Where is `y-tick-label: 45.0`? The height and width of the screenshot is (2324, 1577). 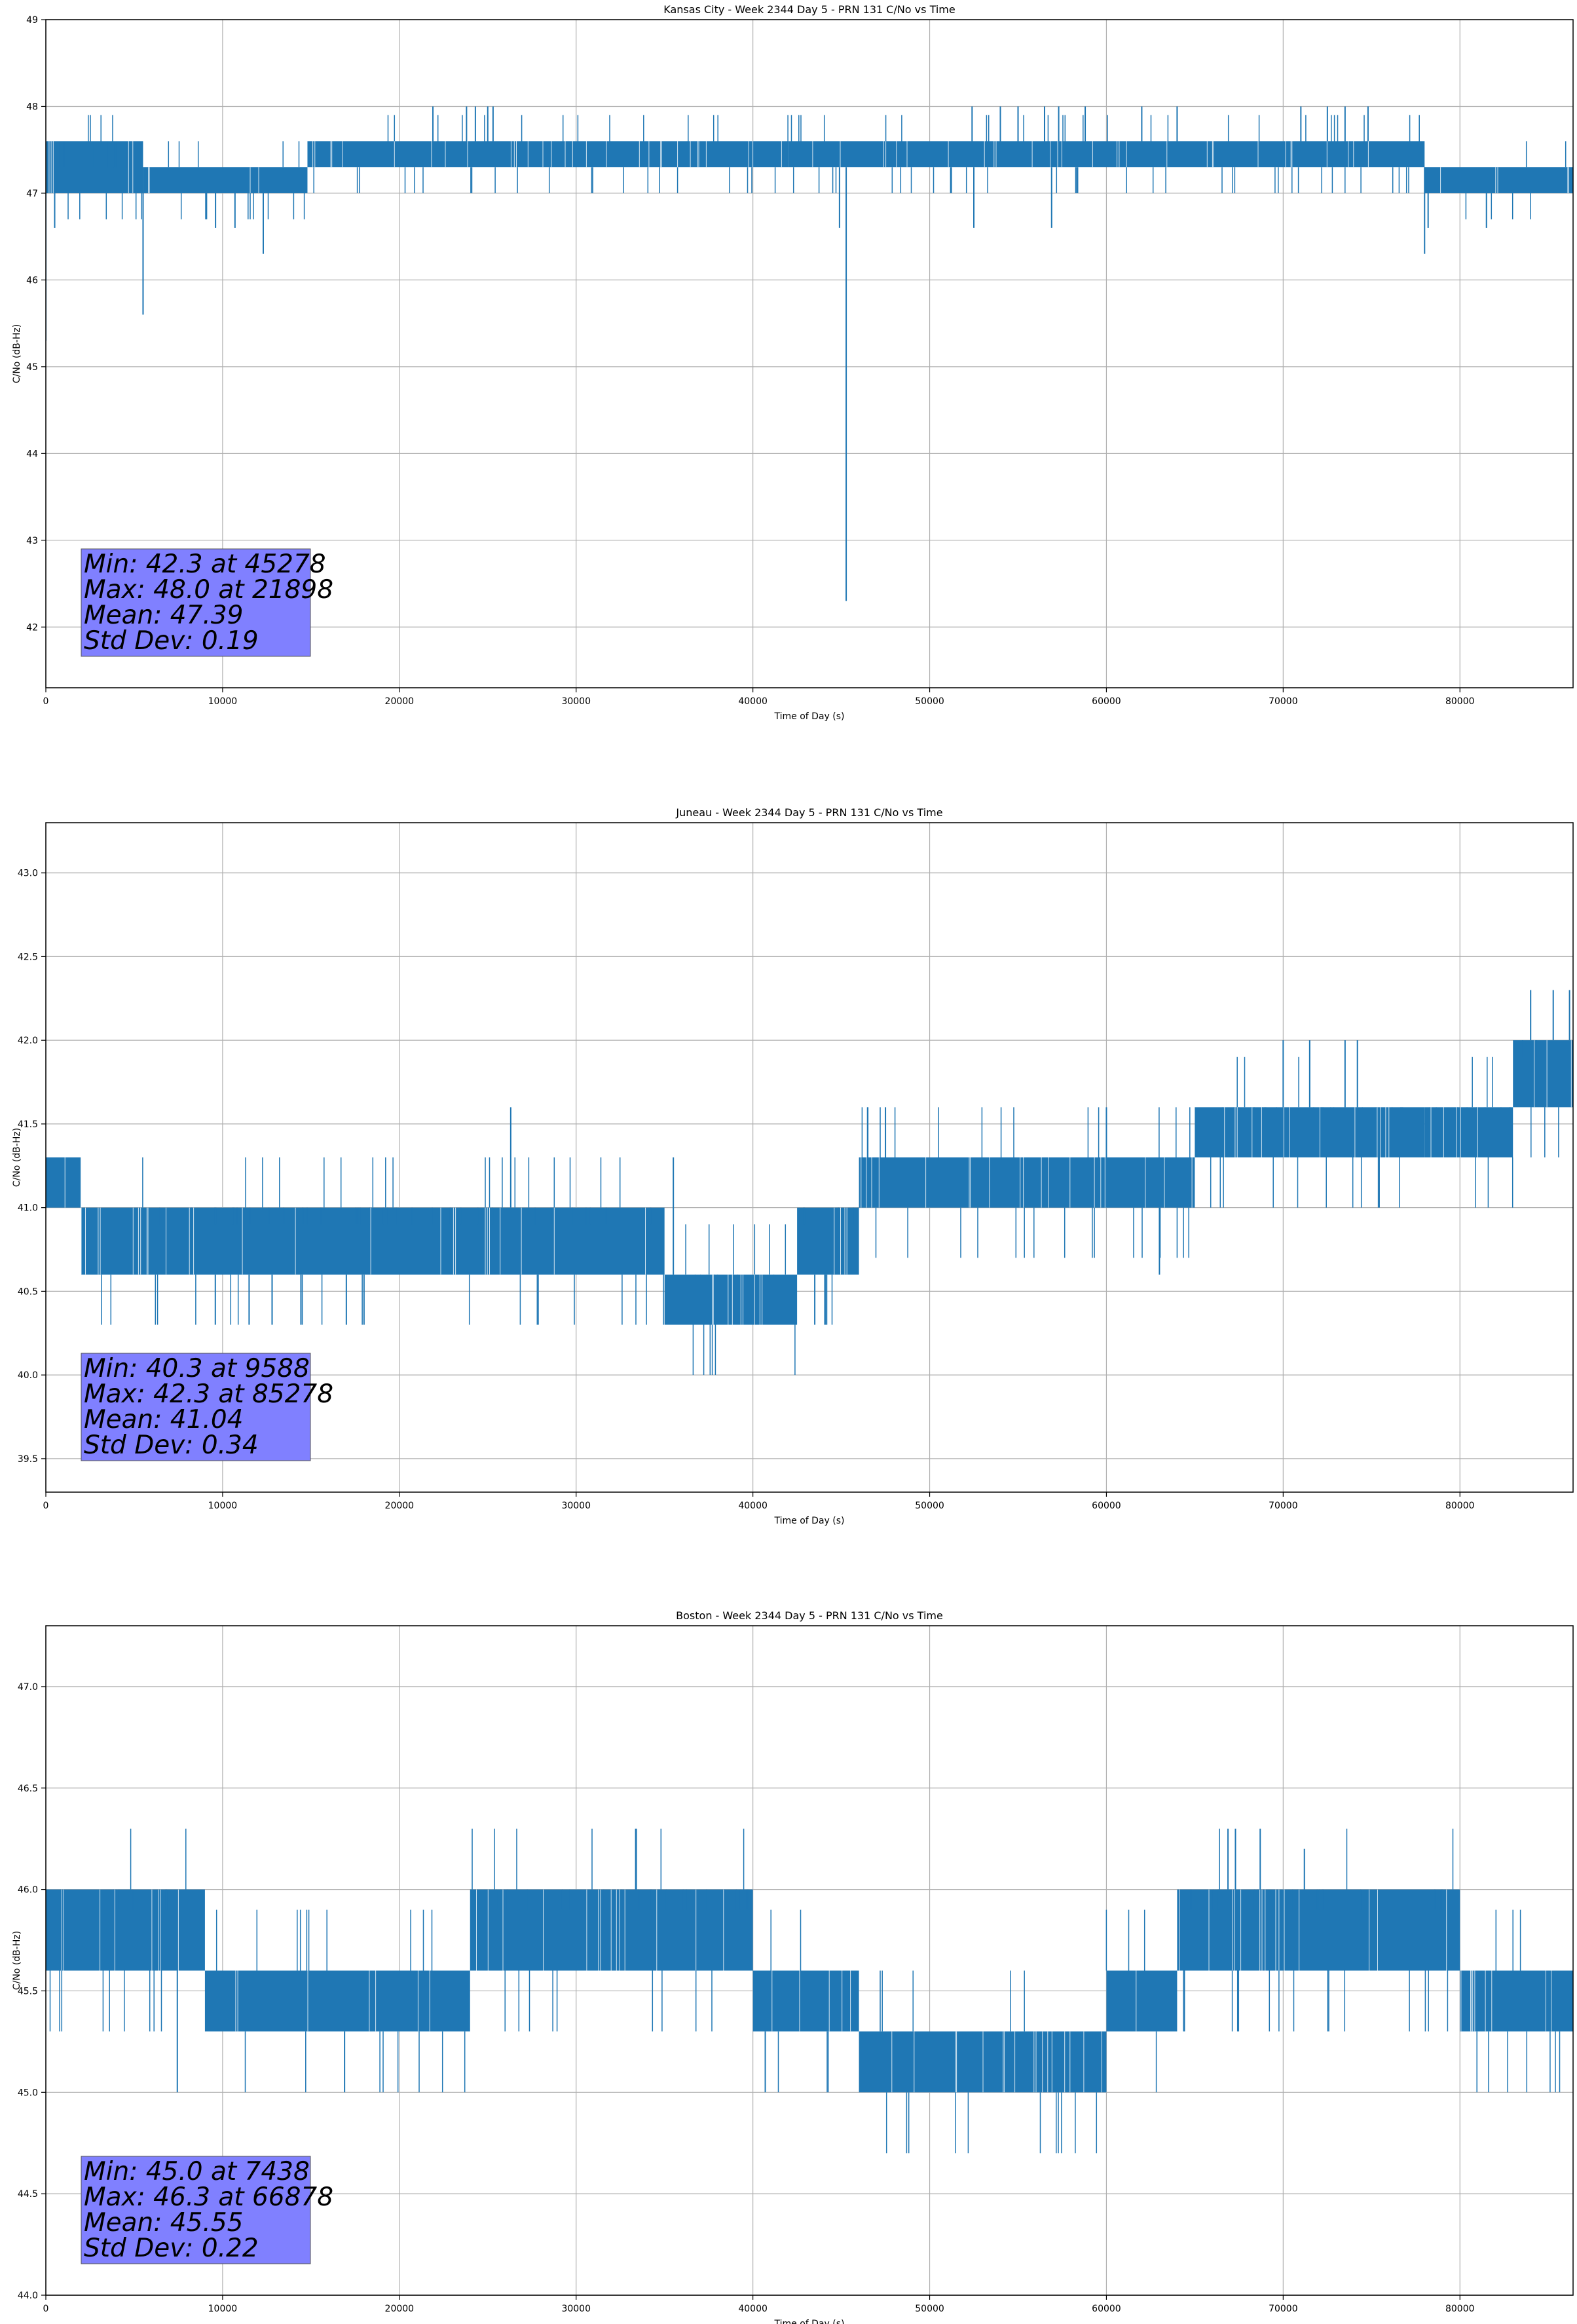 y-tick-label: 45.0 is located at coordinates (28, 2093).